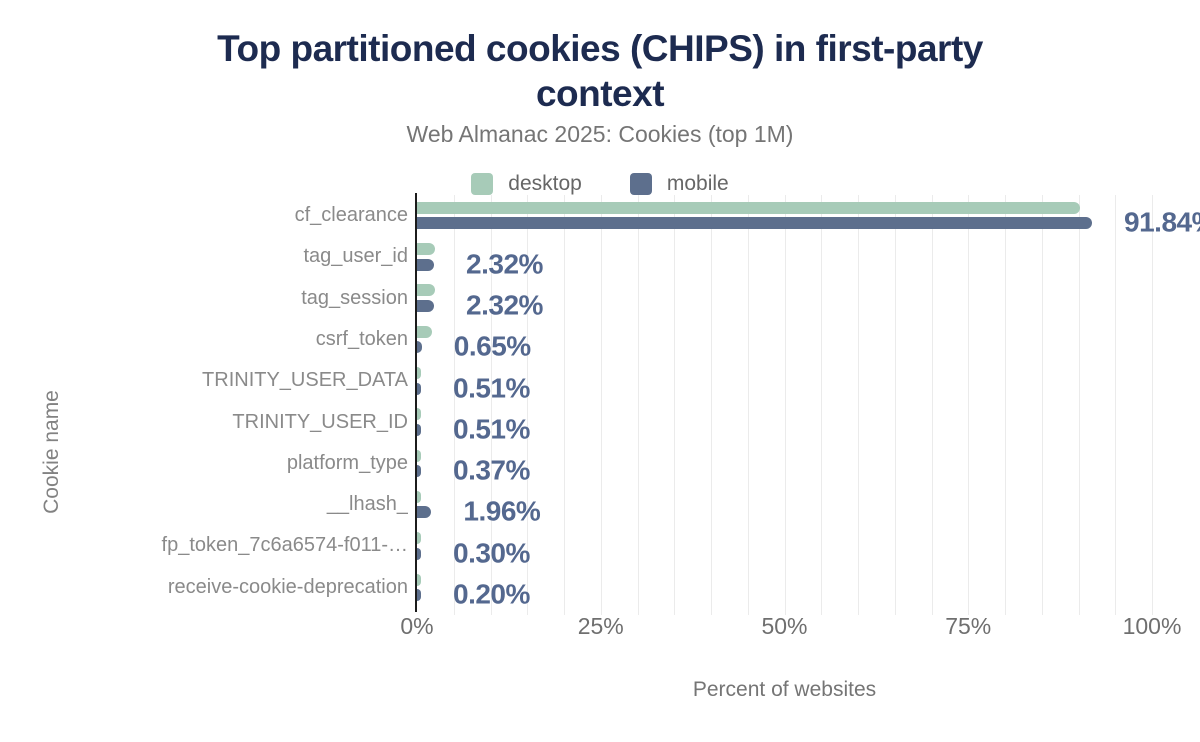 Image resolution: width=1200 pixels, height=742 pixels. What do you see at coordinates (545, 183) in the screenshot?
I see `legend-label-desktop: desktop` at bounding box center [545, 183].